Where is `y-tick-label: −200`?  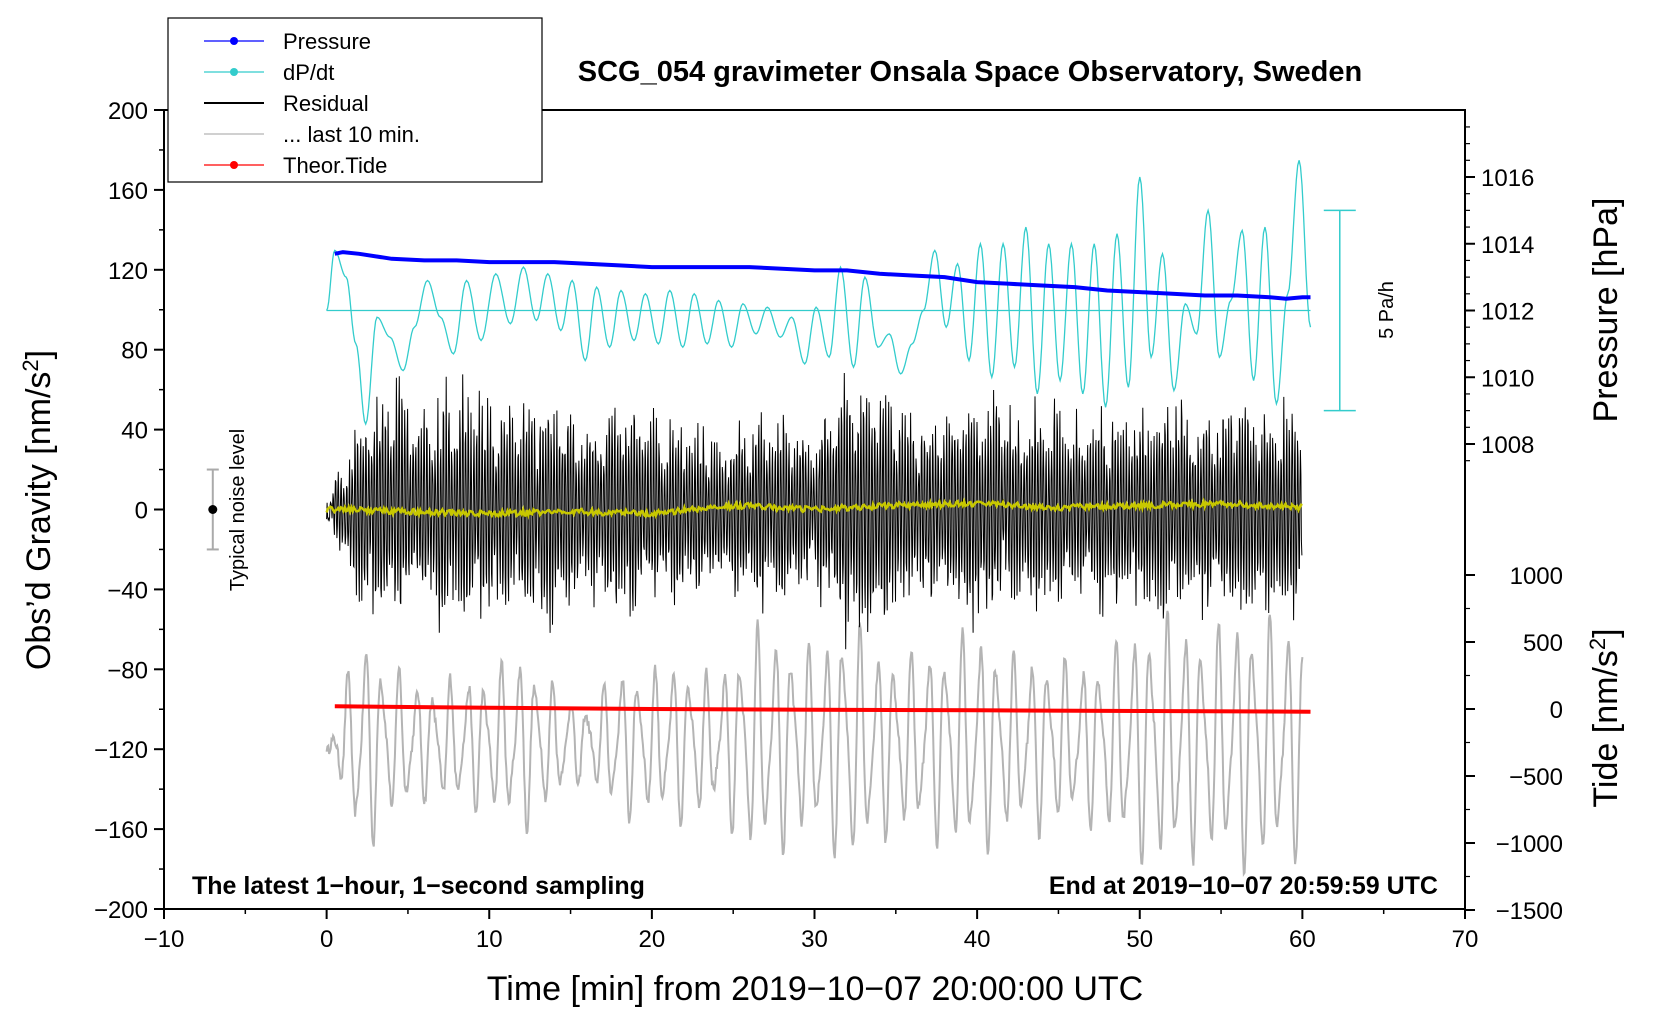 y-tick-label: −200 is located at coordinates (121, 910).